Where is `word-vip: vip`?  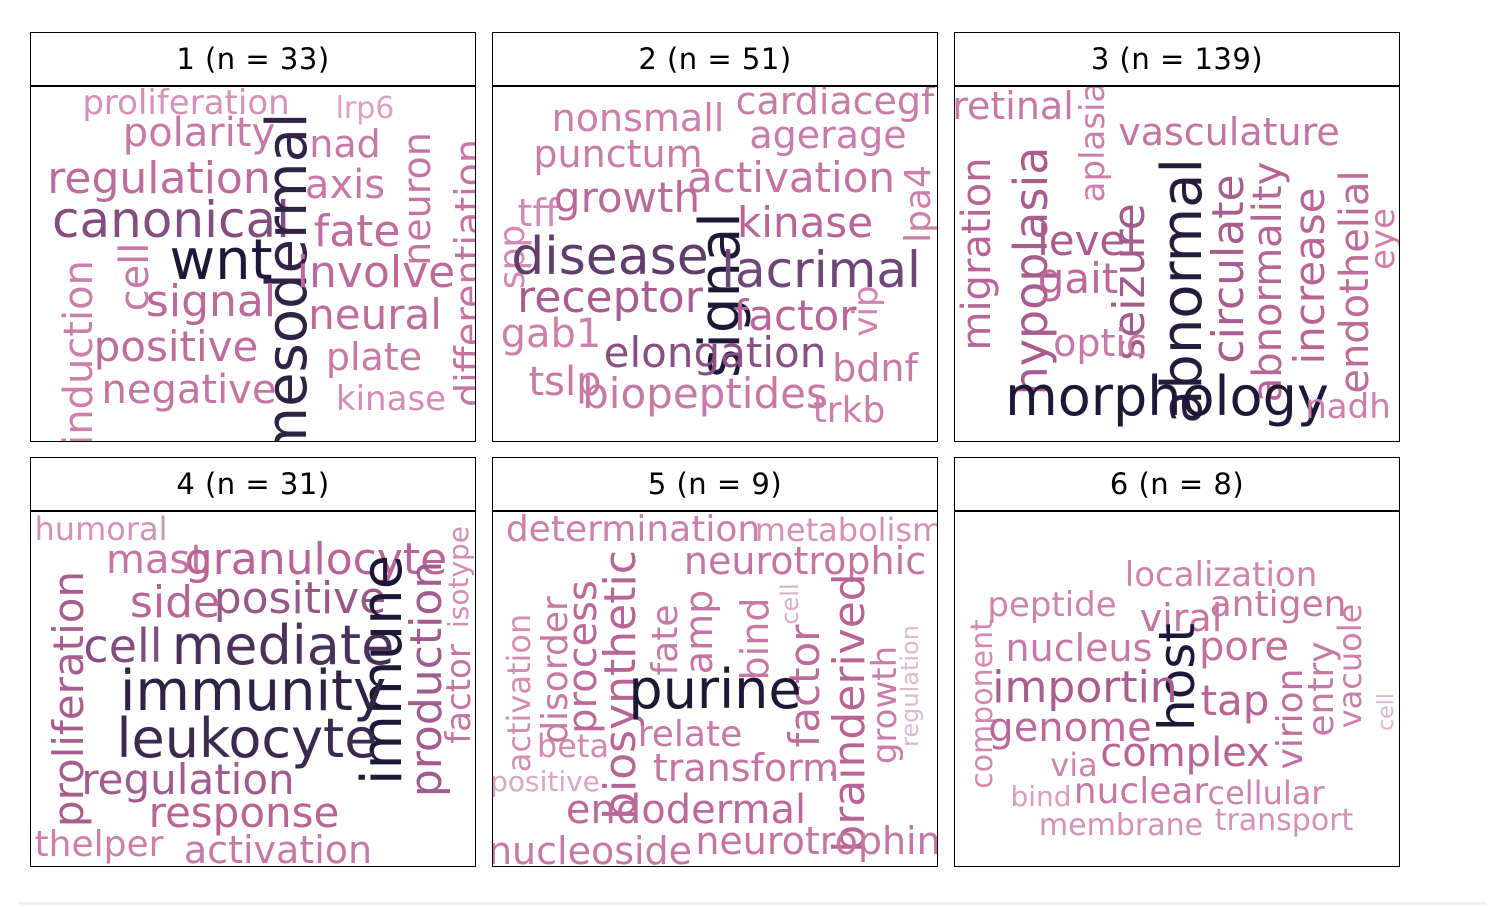
word-vip: vip is located at coordinates (866, 311).